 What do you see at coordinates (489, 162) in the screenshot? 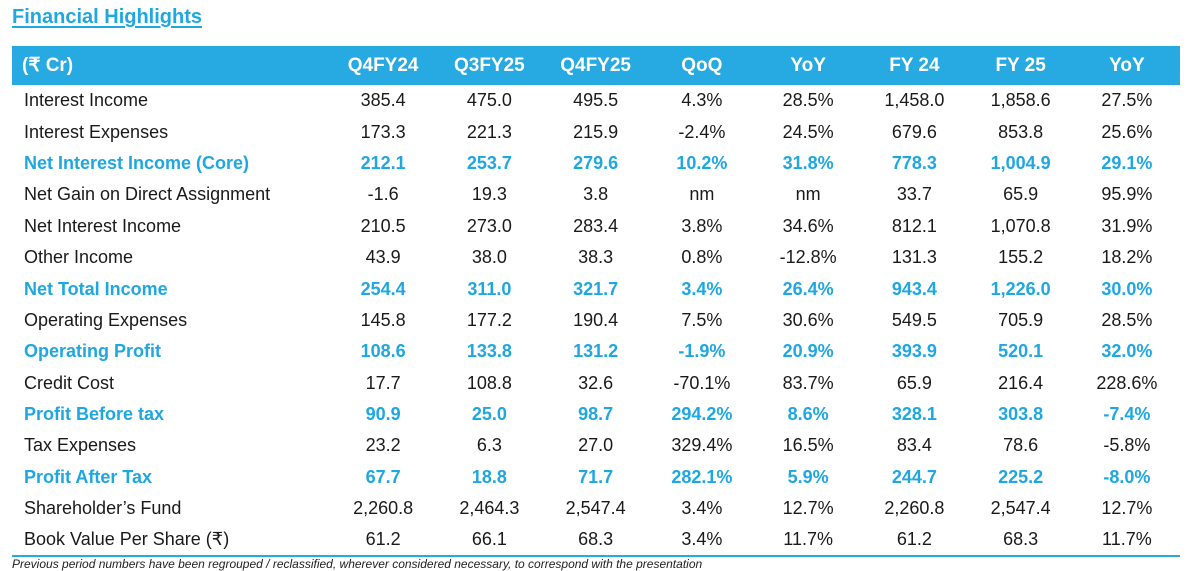
I see `q3fy25-cell: 253.7` at bounding box center [489, 162].